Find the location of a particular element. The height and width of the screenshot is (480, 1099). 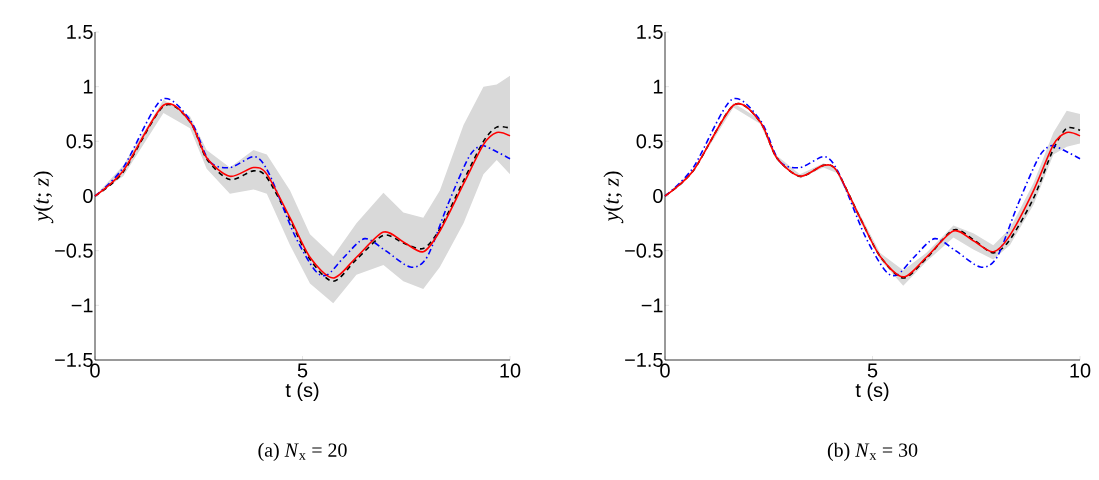

text: (a) N$_{x}$ = 20 is located at coordinates (302, 451).